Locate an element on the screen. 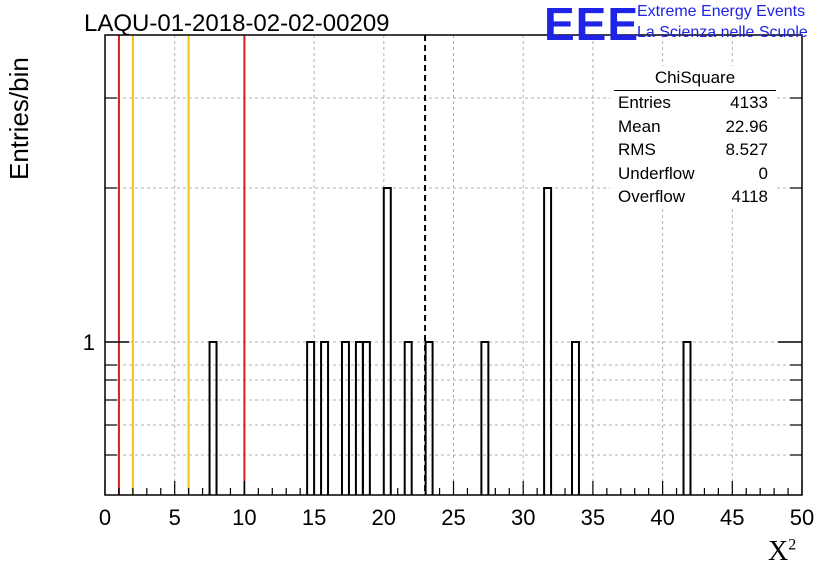 The image size is (836, 572). x-axis-label: X2 is located at coordinates (782, 552).